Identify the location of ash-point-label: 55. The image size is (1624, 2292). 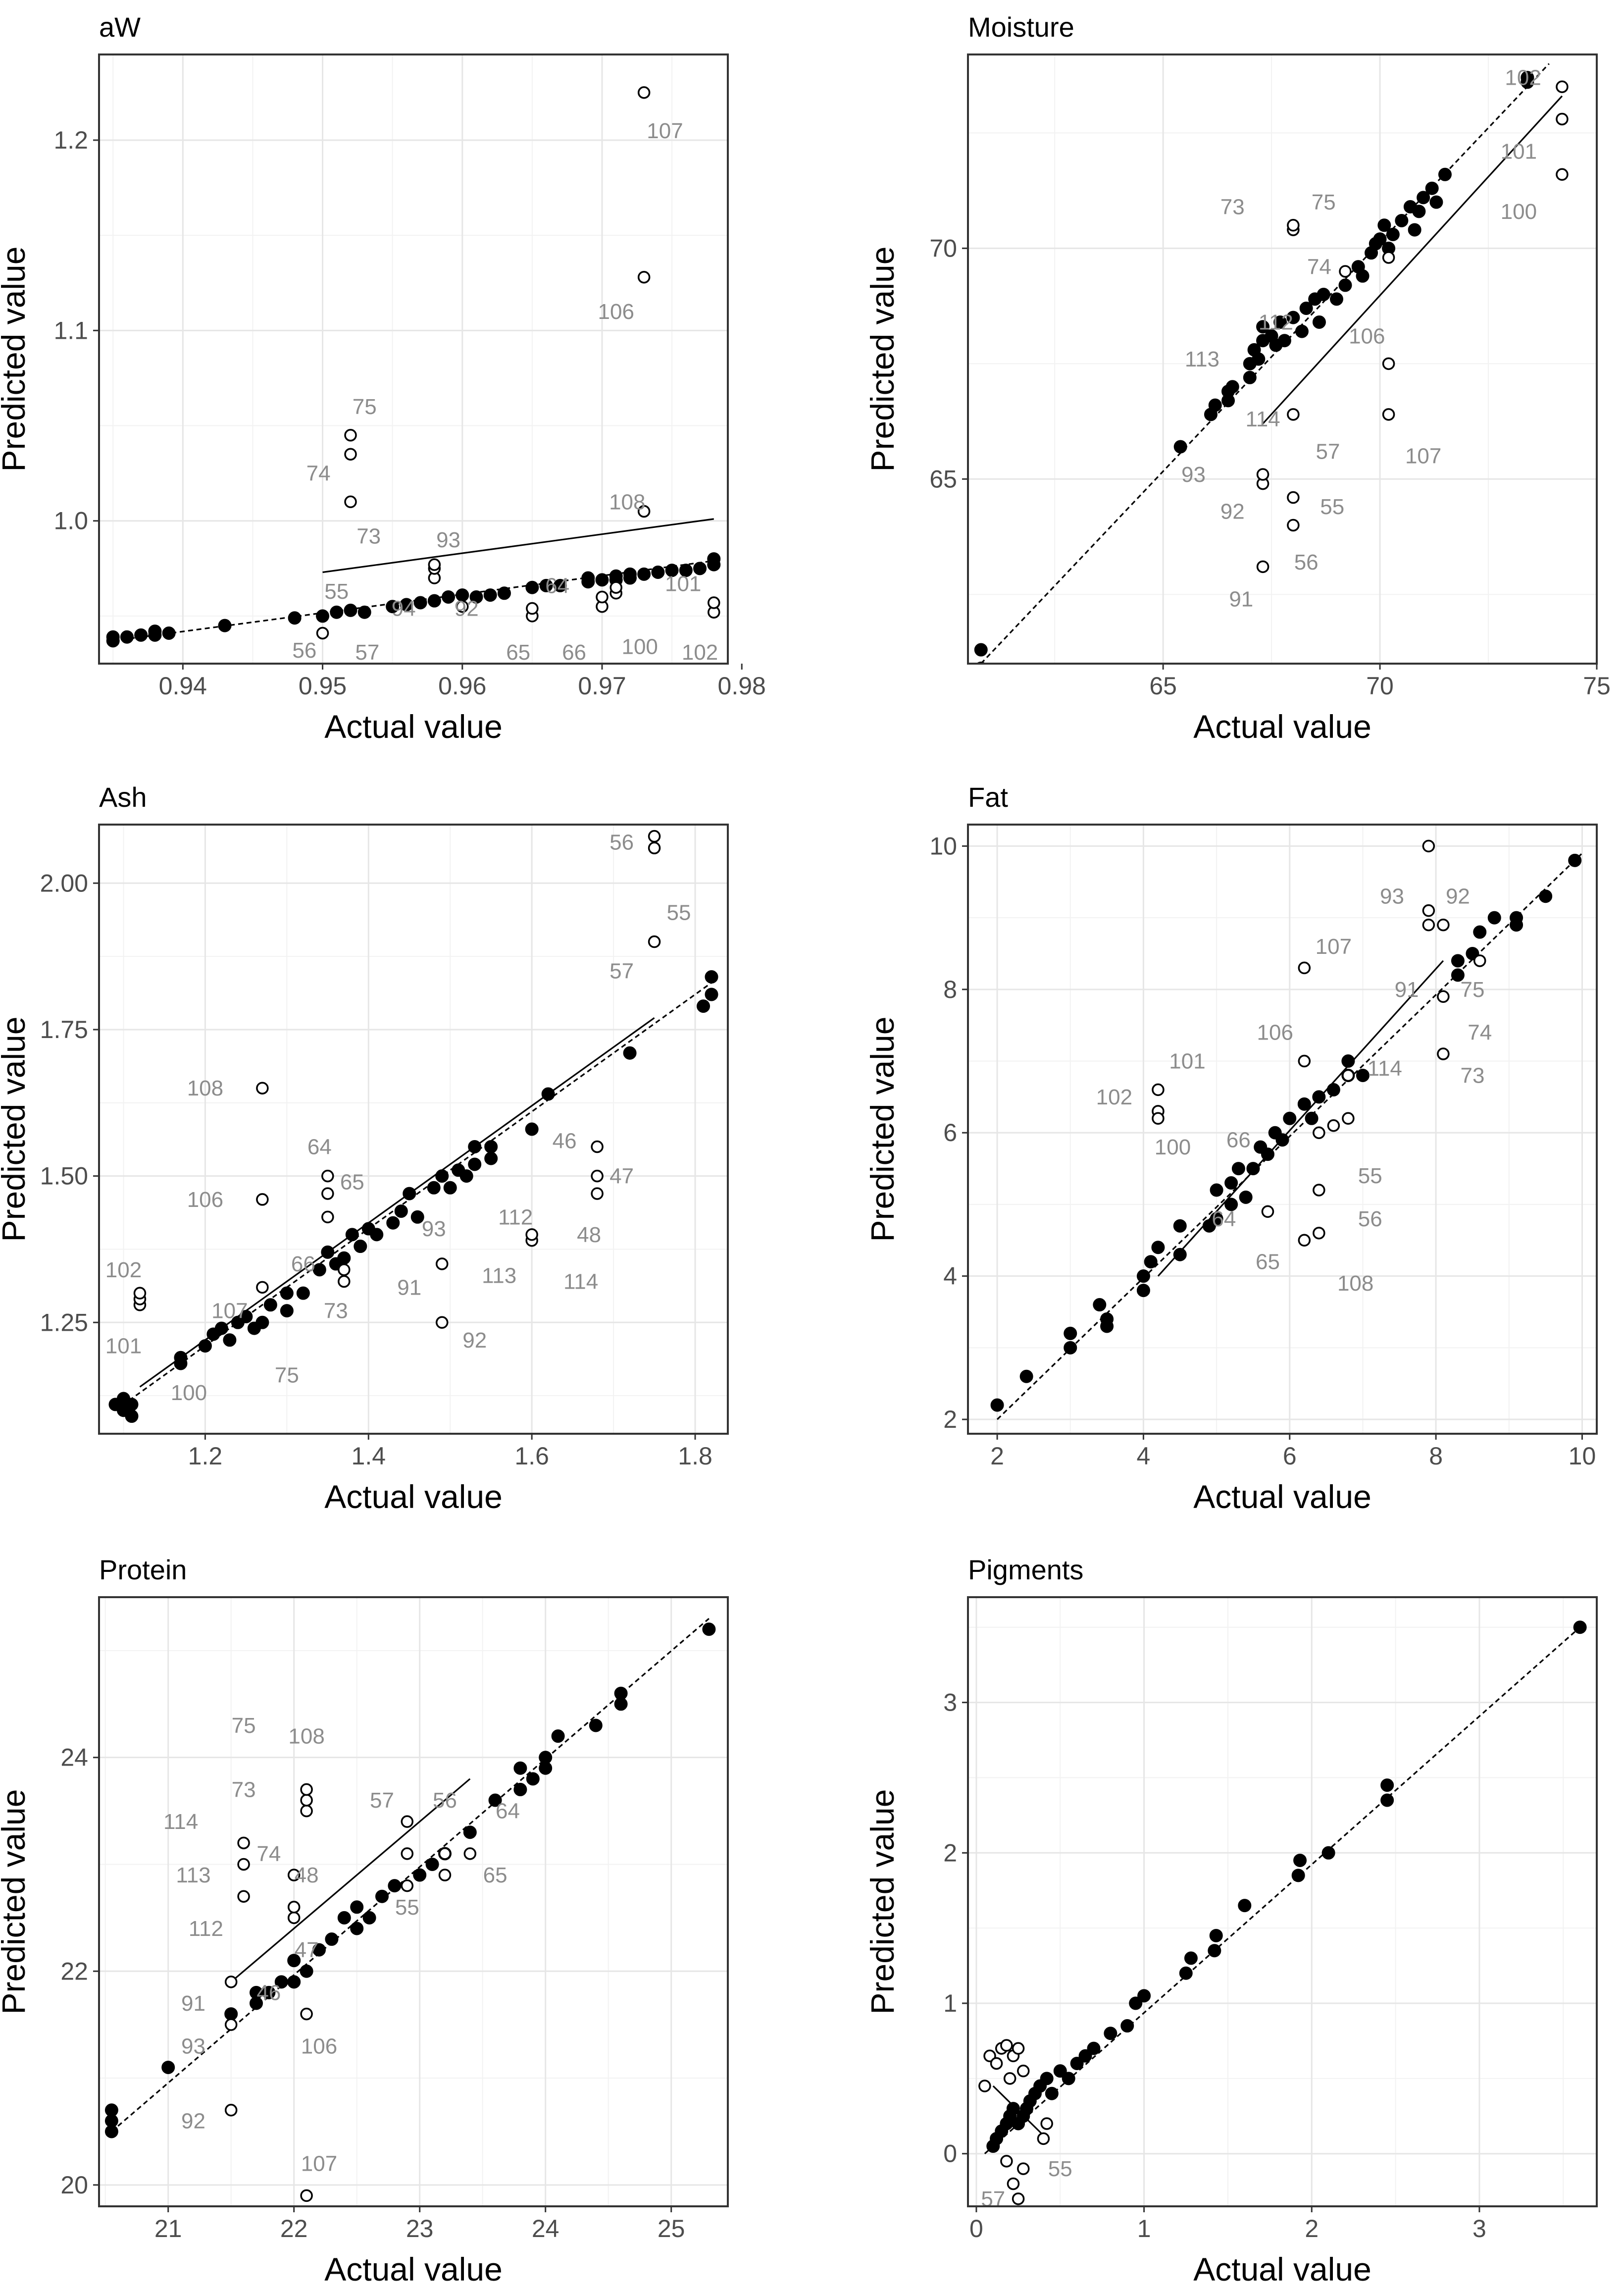
(679, 912).